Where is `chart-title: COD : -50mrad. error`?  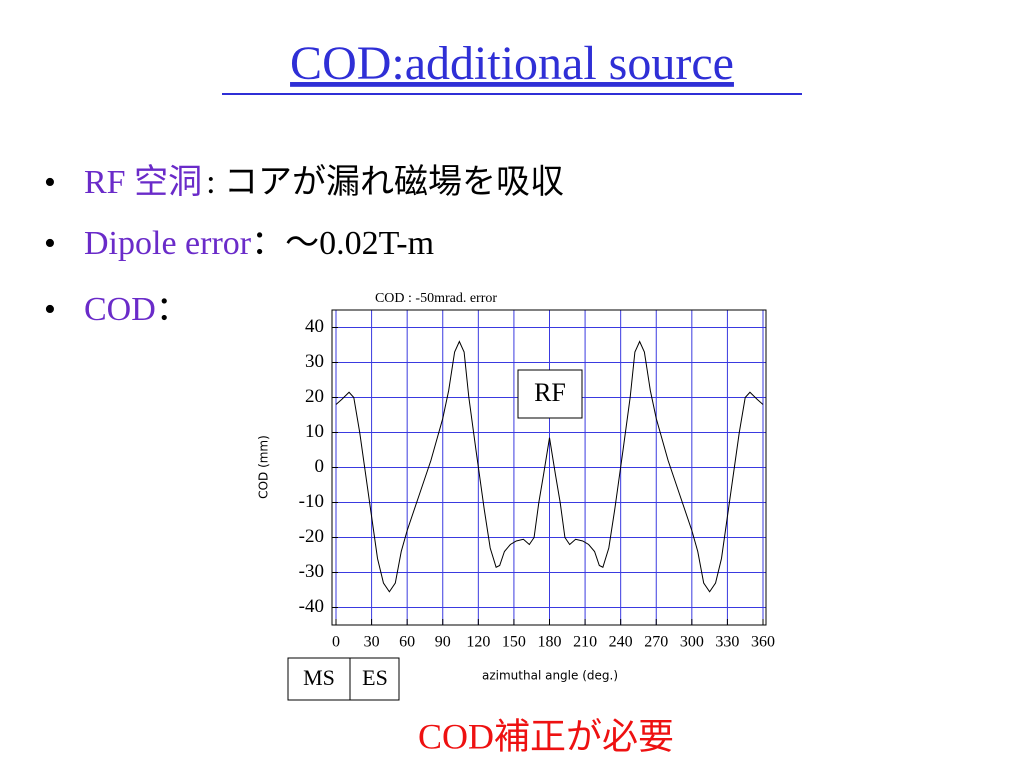 chart-title: COD : -50mrad. error is located at coordinates (436, 298).